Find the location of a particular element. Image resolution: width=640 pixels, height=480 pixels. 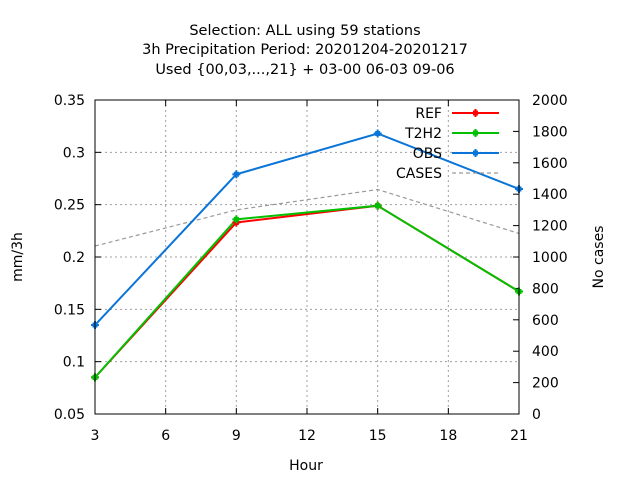

y2-tick-label-0: 0 is located at coordinates (536, 415).